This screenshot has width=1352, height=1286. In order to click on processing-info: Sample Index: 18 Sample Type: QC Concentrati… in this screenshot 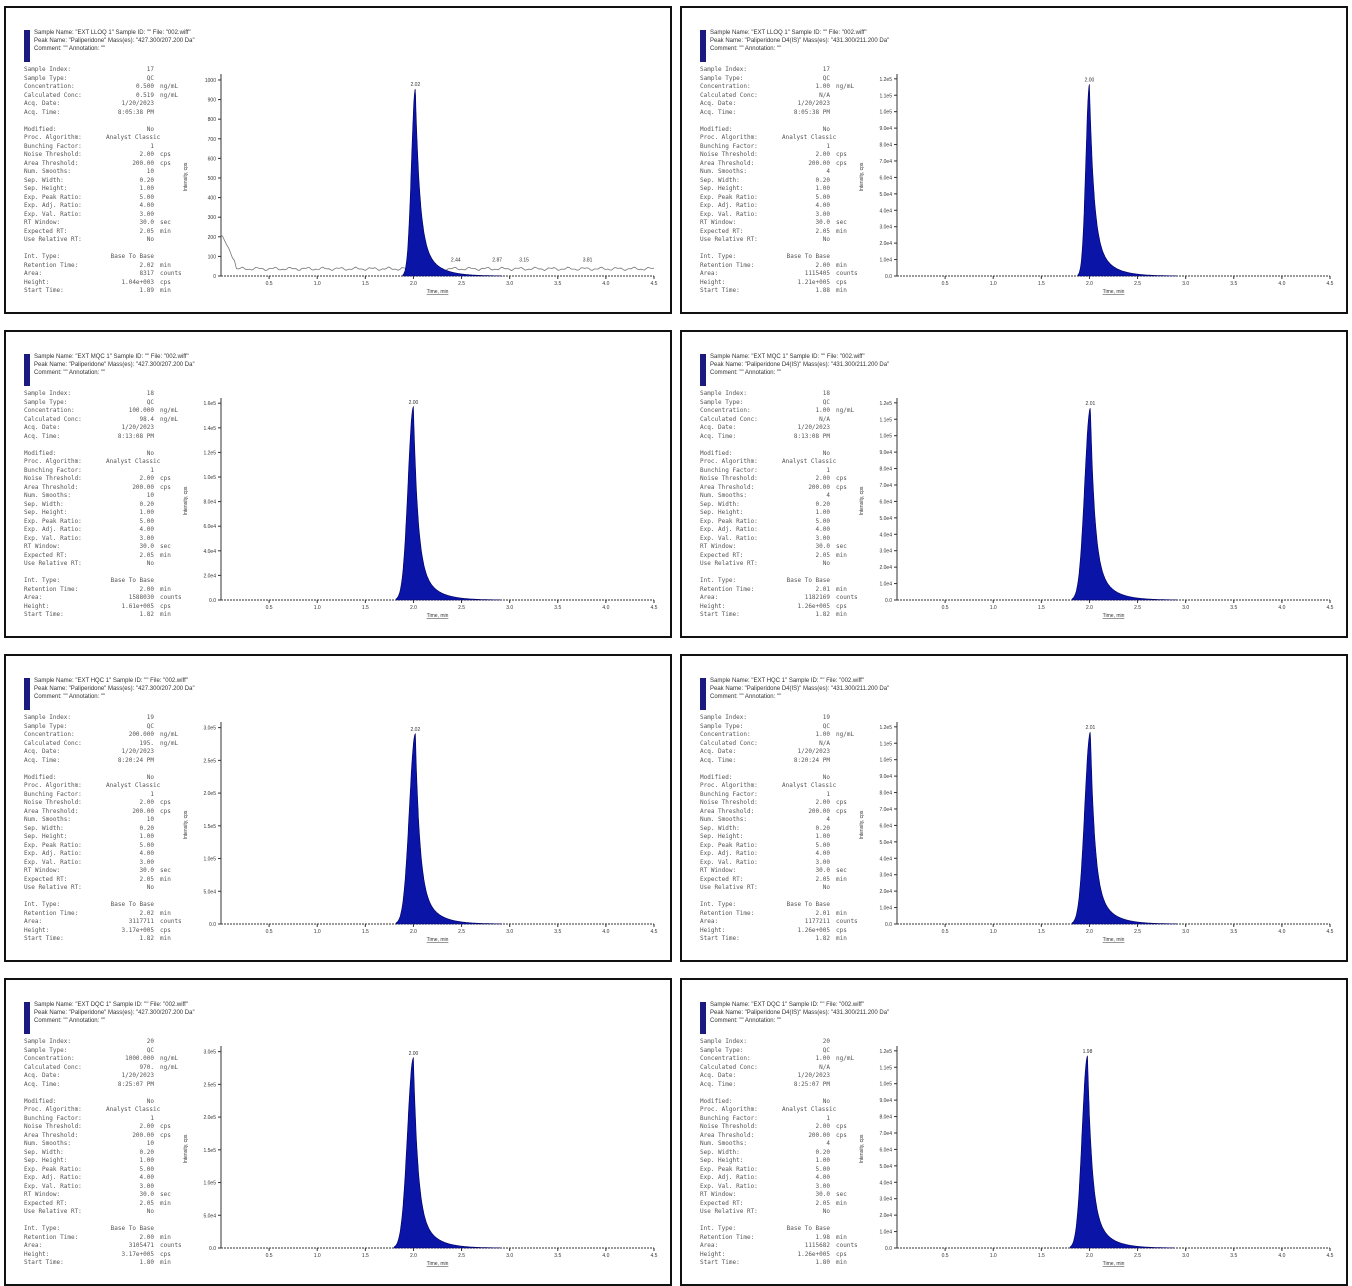, I will do `click(109, 505)`.